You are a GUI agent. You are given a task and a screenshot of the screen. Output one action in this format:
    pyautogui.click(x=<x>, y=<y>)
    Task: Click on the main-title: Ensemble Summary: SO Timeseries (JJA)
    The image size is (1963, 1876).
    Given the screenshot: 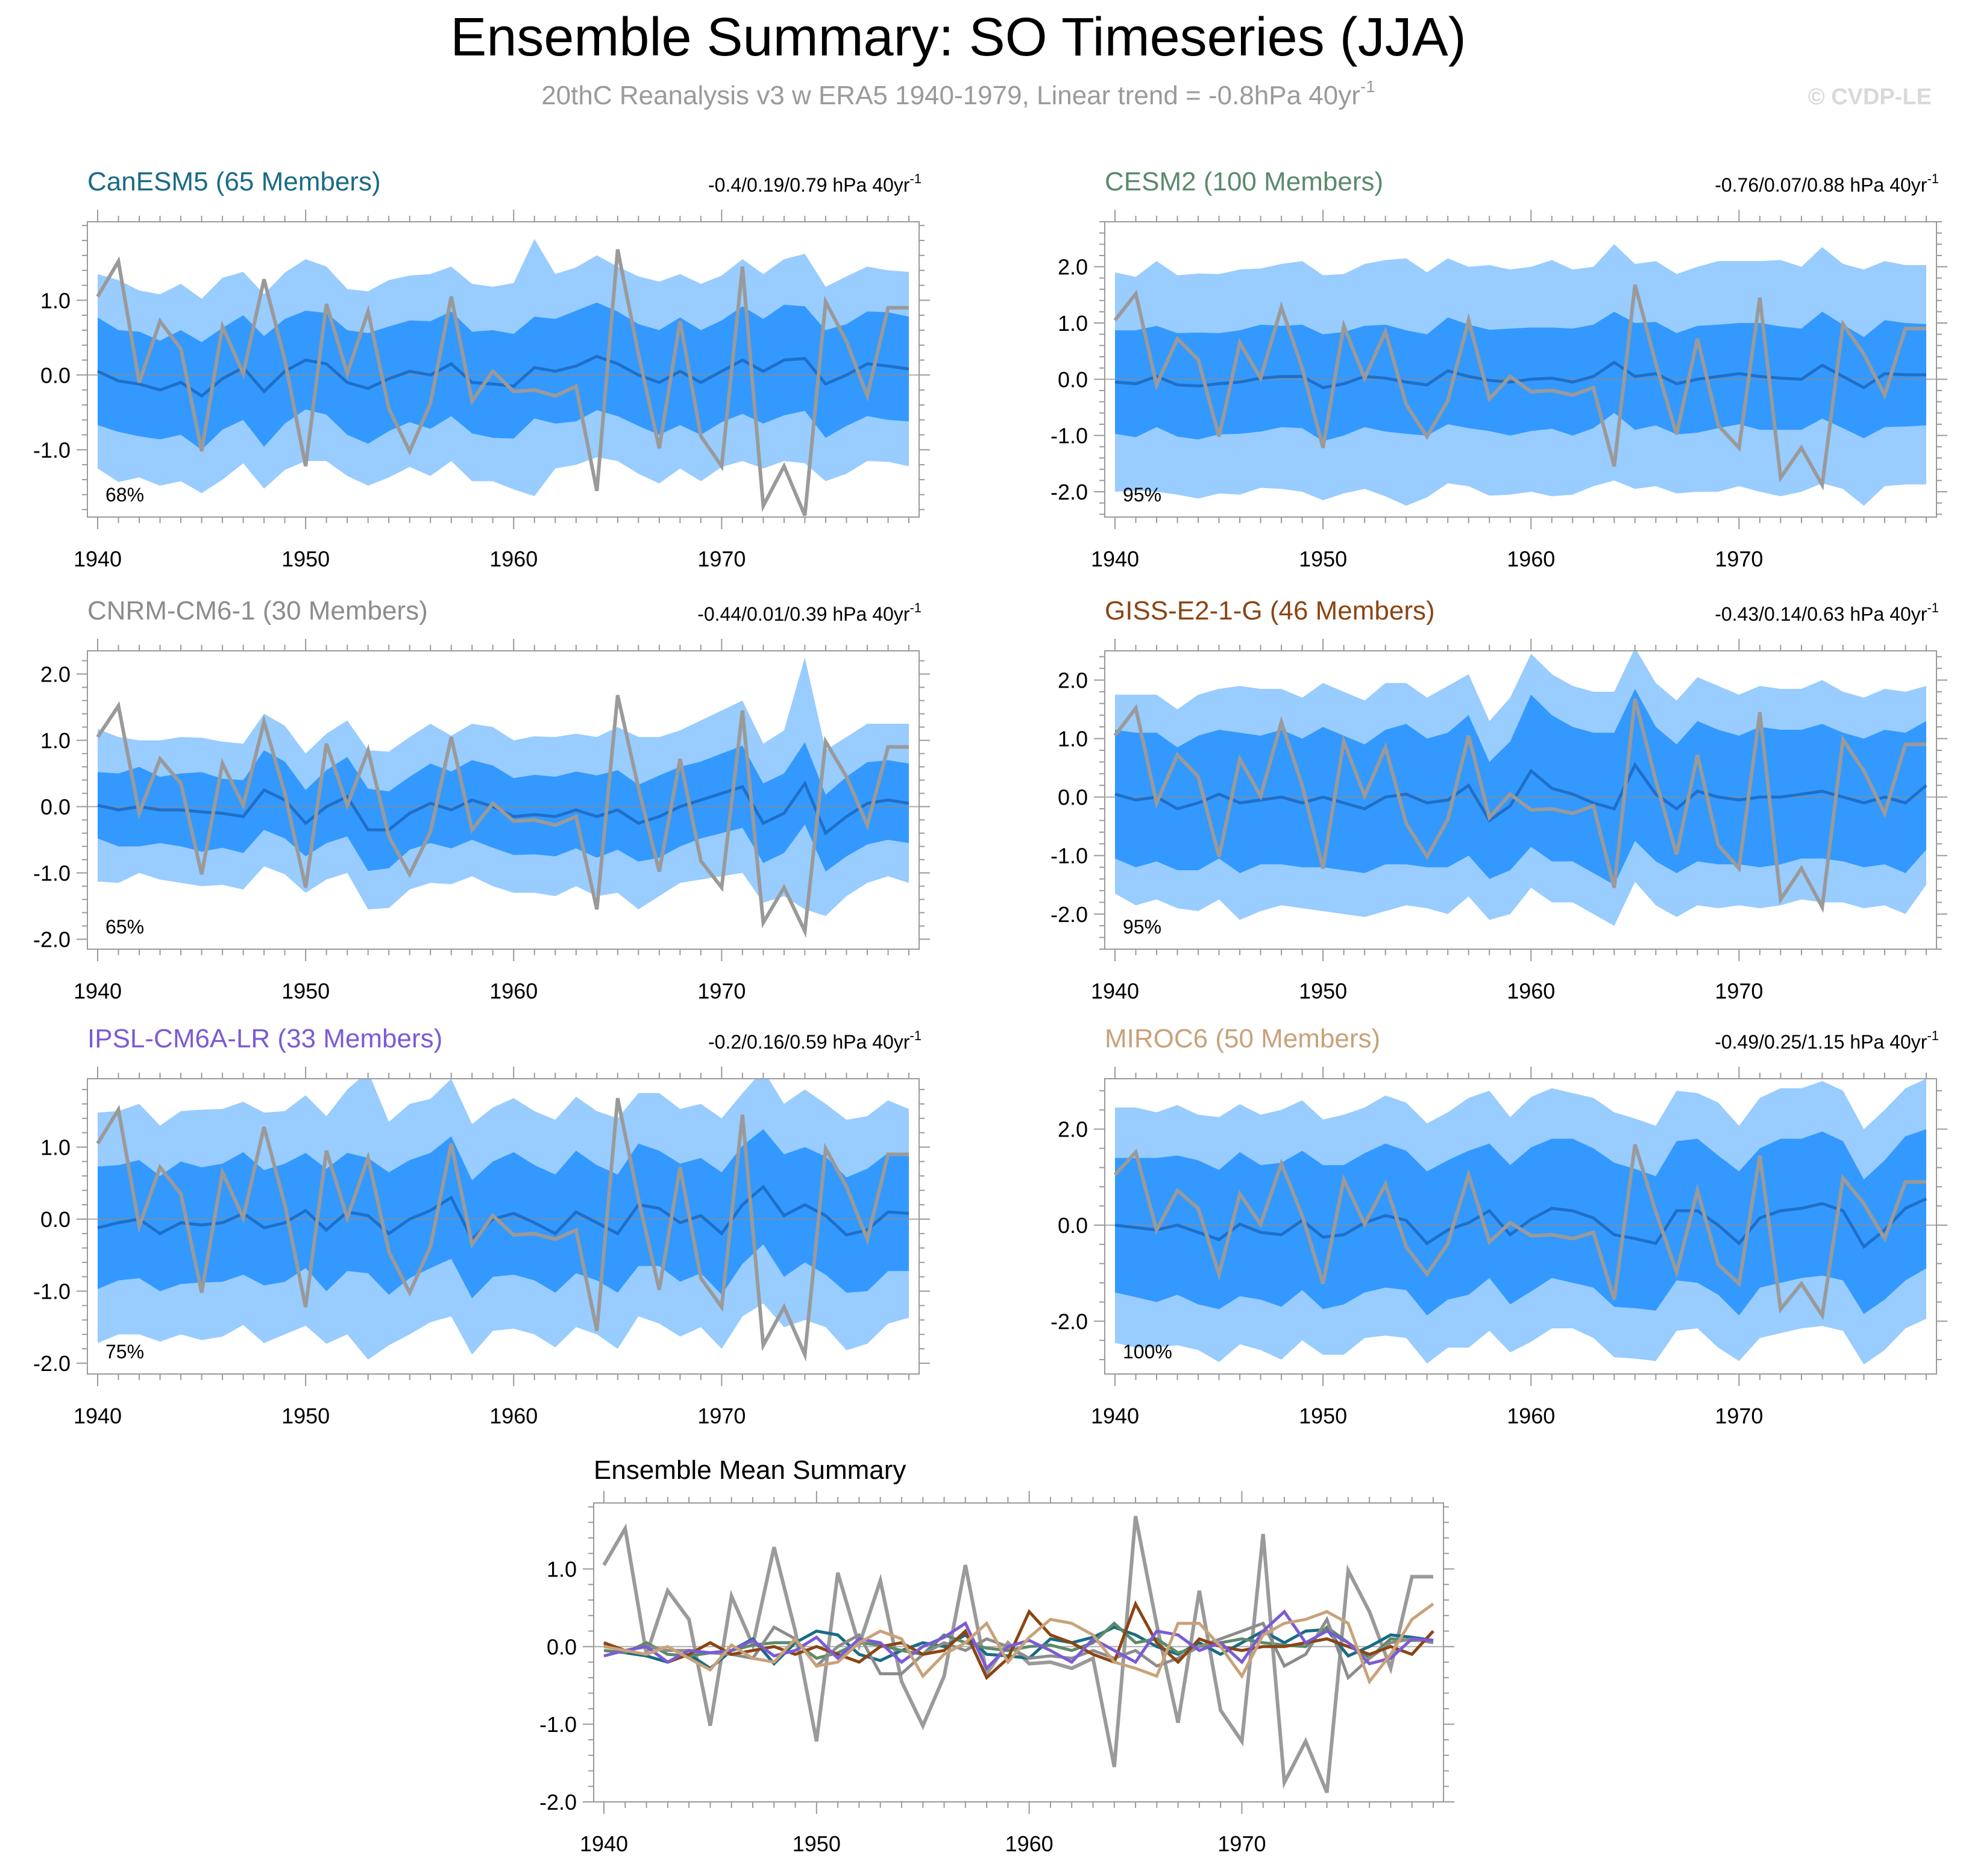 What is the action you would take?
    pyautogui.click(x=958, y=37)
    